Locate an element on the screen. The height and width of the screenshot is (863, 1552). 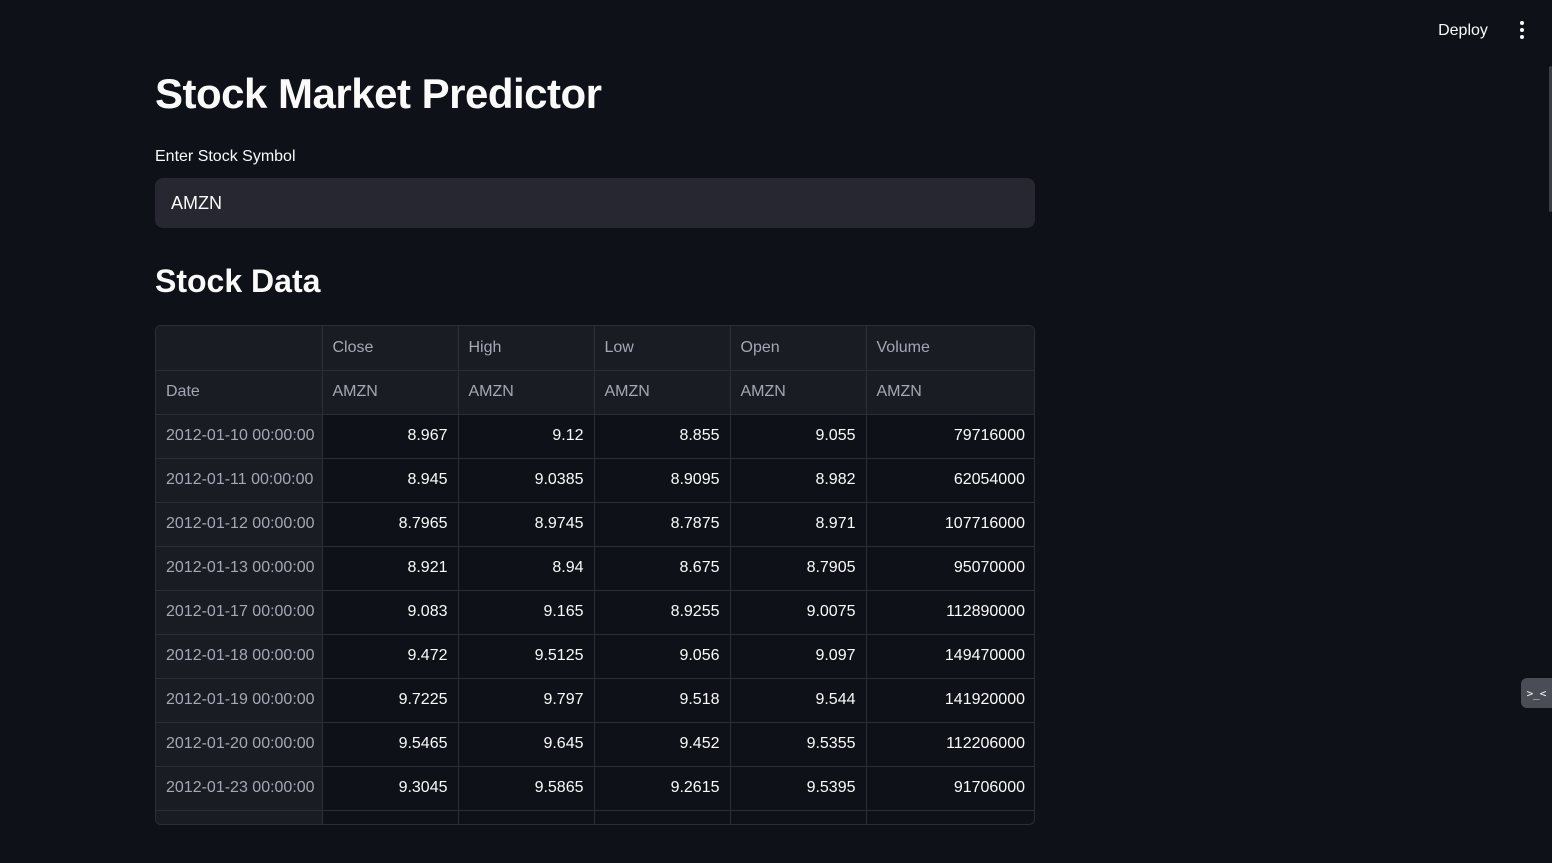
table-cell: 8.9255 is located at coordinates (662, 612).